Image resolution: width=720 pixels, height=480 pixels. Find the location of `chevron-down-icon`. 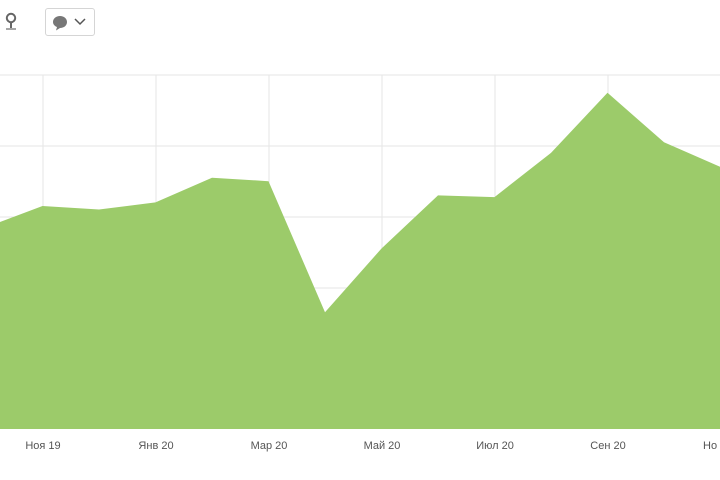

chevron-down-icon is located at coordinates (80, 22).